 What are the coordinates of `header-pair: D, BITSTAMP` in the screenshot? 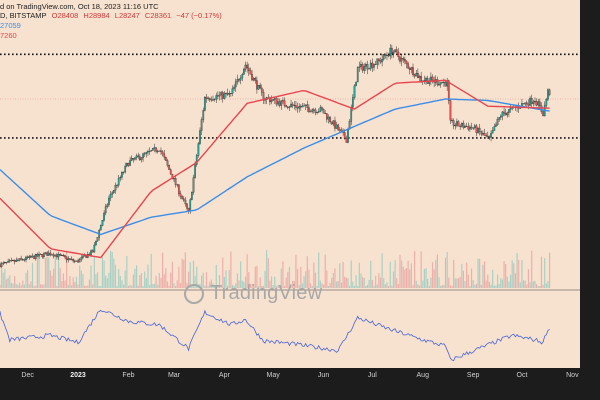 It's located at (23, 15).